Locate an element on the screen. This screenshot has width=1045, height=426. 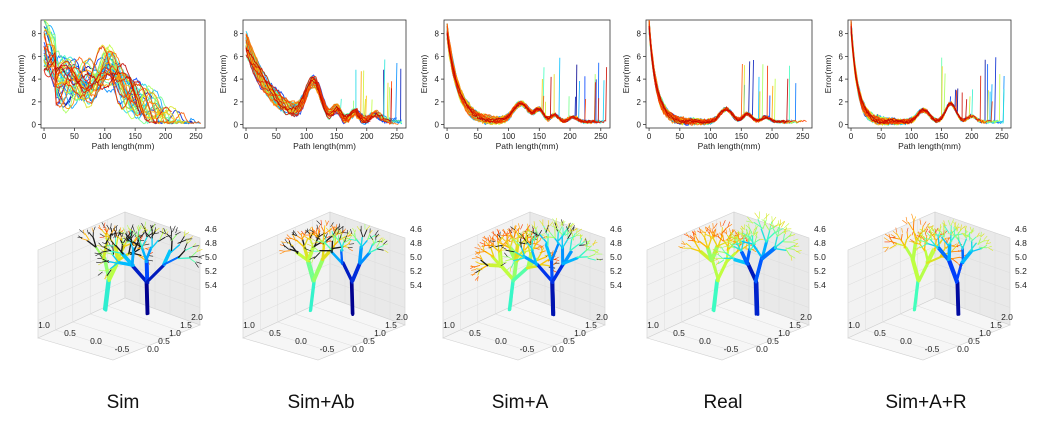
y-tick-label: 2.0 is located at coordinates (806, 317).